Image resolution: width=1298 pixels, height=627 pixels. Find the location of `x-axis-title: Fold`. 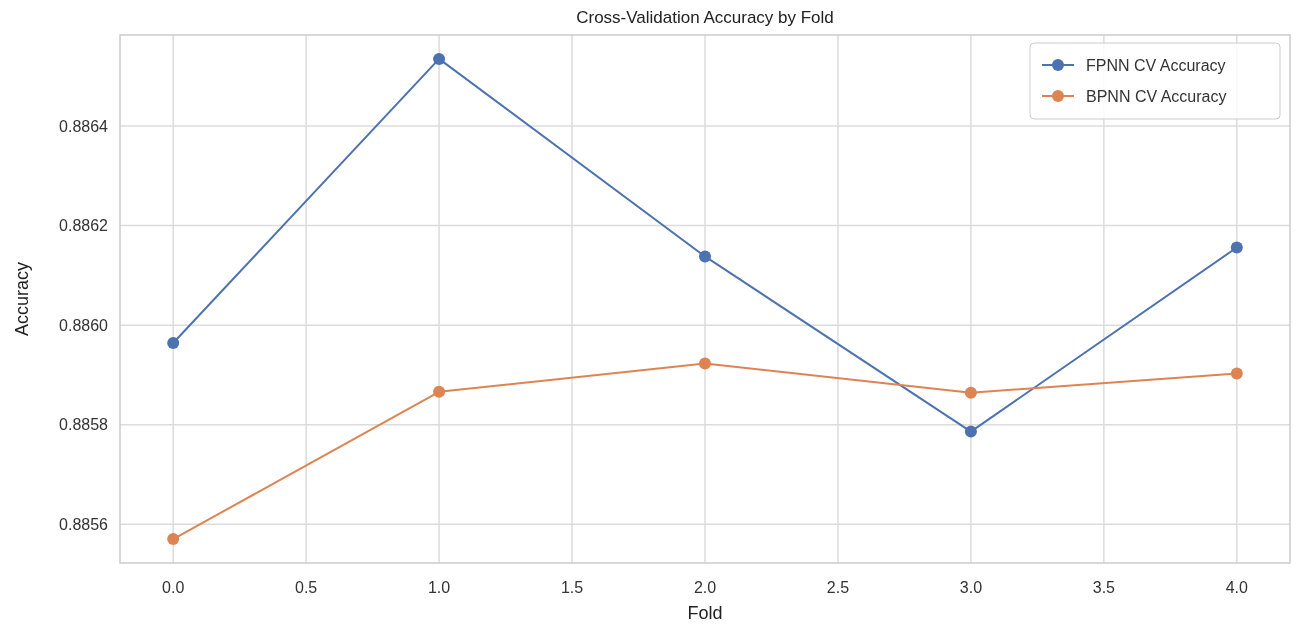

x-axis-title: Fold is located at coordinates (705, 613).